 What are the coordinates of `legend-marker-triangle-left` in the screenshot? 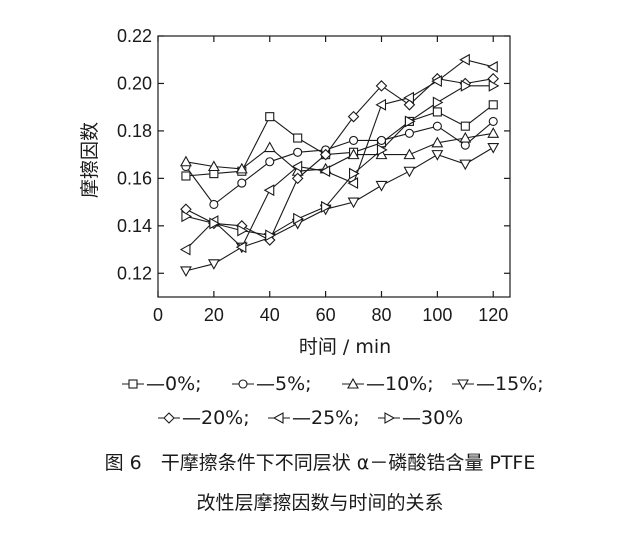 It's located at (278, 418).